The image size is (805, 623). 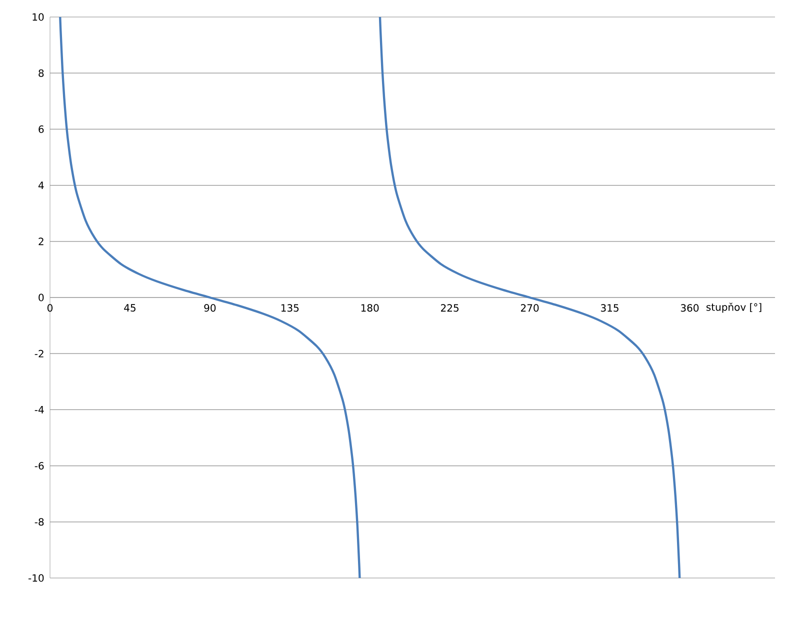 I want to click on y-tick-label: -2, so click(x=39, y=354).